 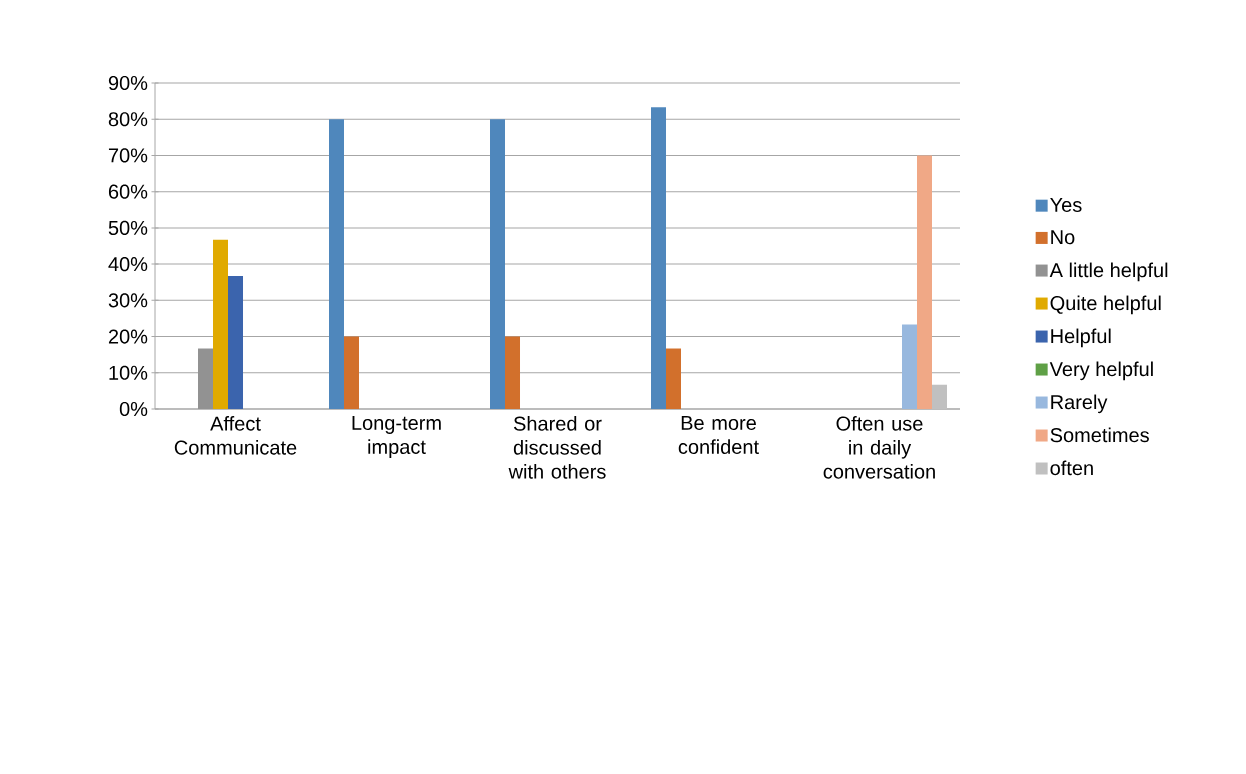 What do you see at coordinates (133, 409) in the screenshot?
I see `y-tick-label: 0%` at bounding box center [133, 409].